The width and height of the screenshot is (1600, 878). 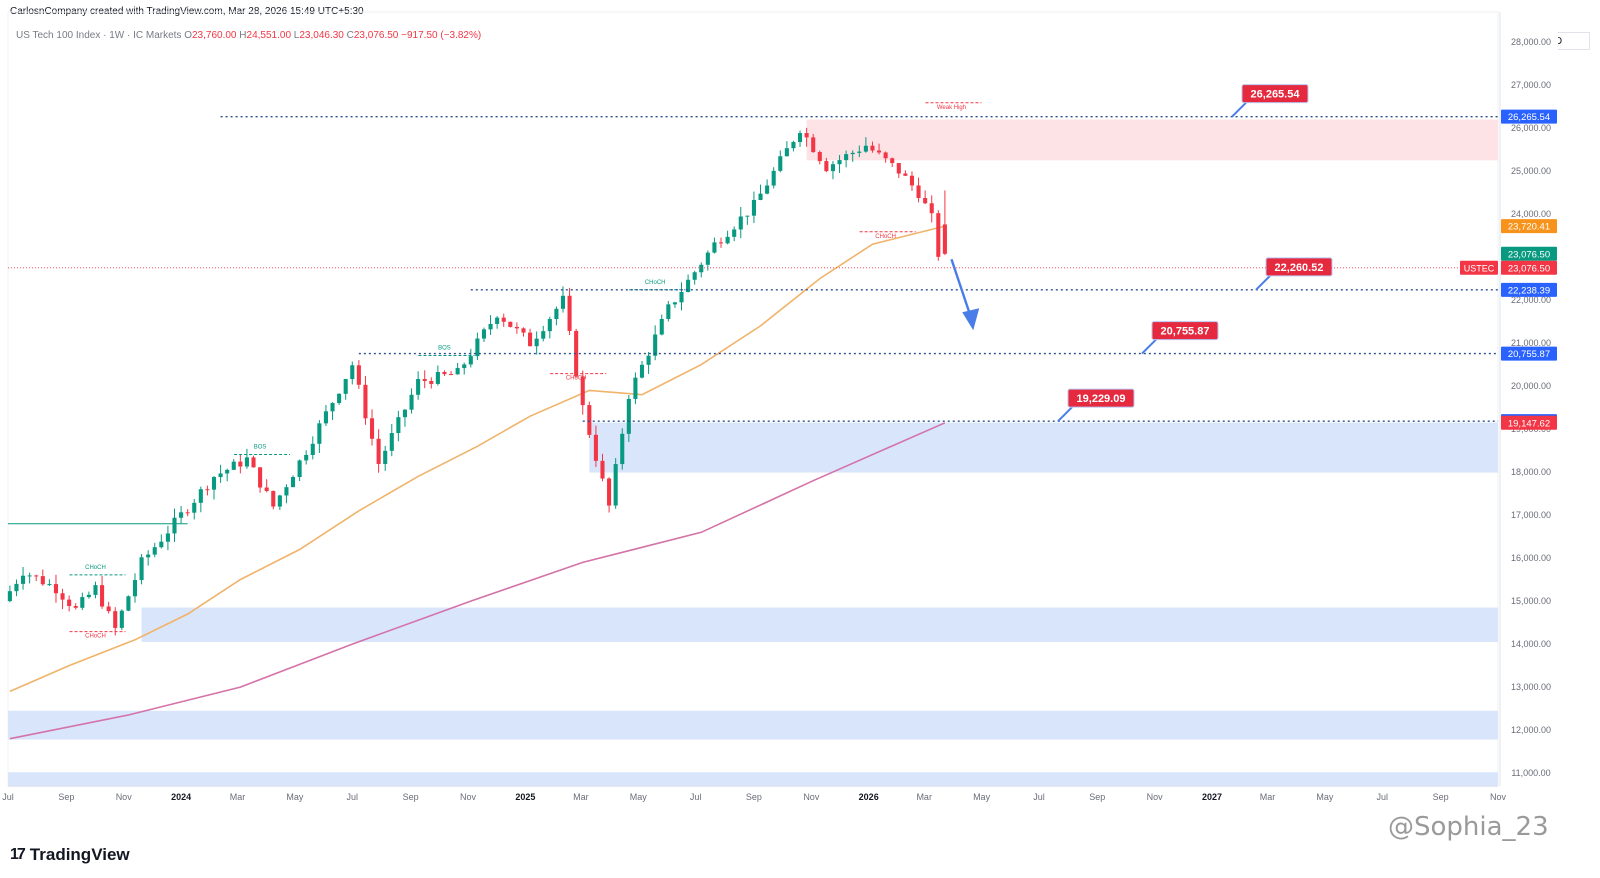 What do you see at coordinates (1531, 343) in the screenshot?
I see `price-tick: 21,000.00` at bounding box center [1531, 343].